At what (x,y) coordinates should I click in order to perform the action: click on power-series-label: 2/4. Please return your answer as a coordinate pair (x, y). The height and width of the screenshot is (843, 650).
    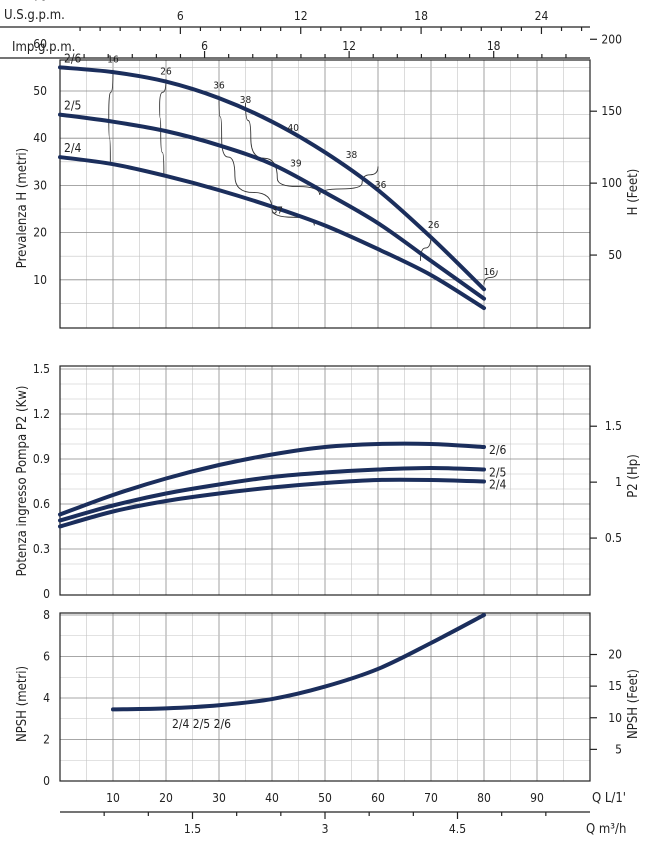
    Looking at the image, I should click on (498, 485).